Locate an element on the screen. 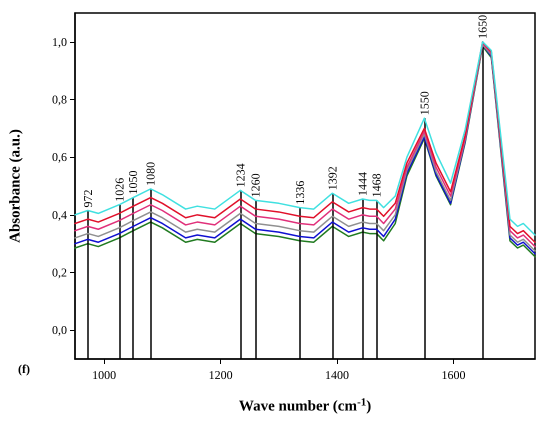  x-tick-label: 1000 is located at coordinates (104, 375).